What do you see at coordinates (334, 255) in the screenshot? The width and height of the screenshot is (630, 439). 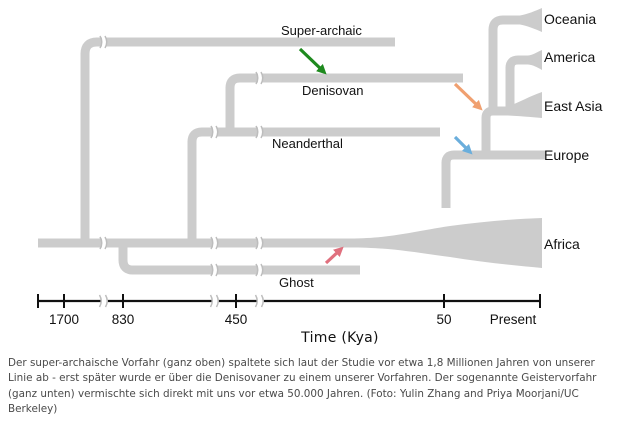 I see `arrow-pink` at bounding box center [334, 255].